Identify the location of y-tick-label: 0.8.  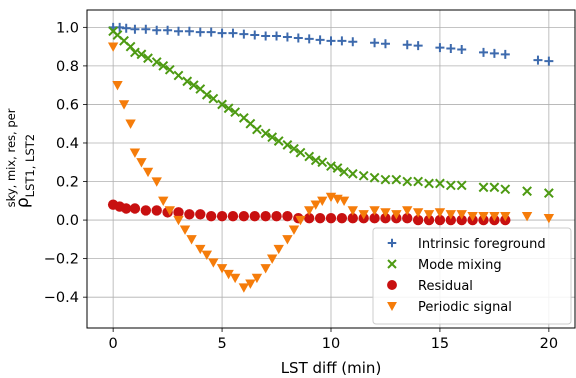
(67, 67).